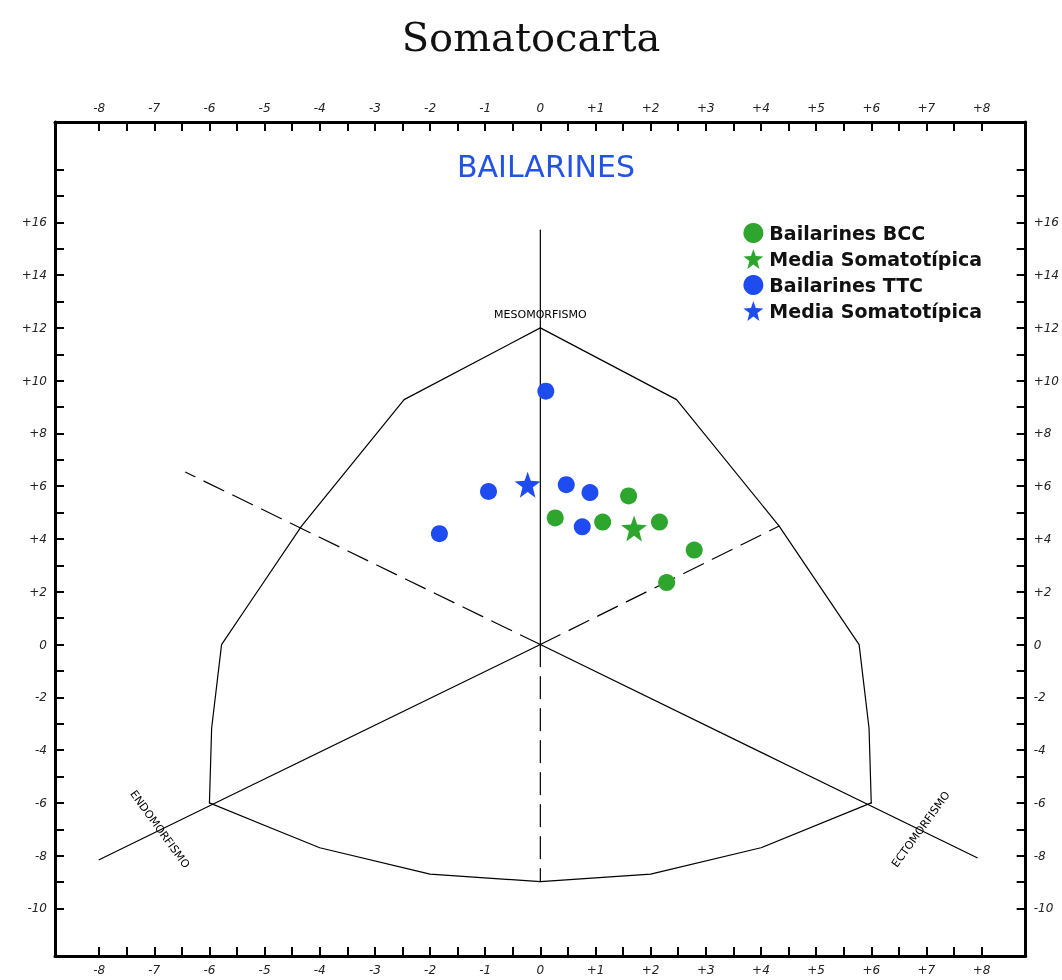 This screenshot has height=980, width=1062. Describe the element at coordinates (374, 108) in the screenshot. I see `x2-tick-label: -3` at that location.